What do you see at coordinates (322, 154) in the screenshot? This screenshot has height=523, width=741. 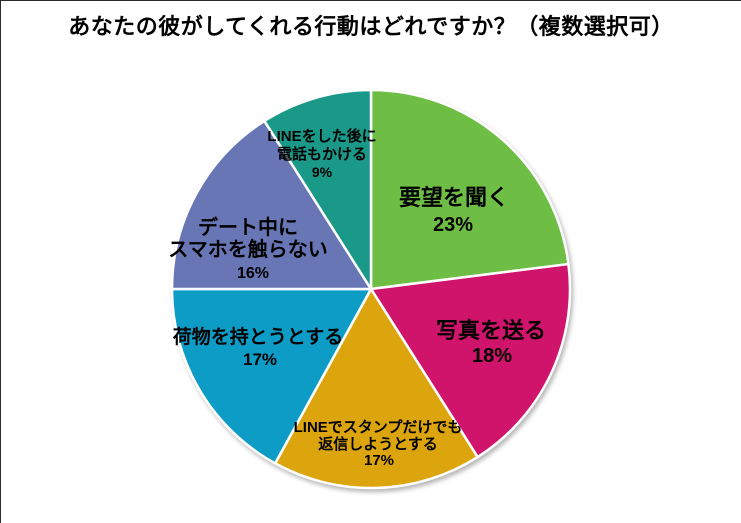 I see `slice-label-6: 電話もかける` at bounding box center [322, 154].